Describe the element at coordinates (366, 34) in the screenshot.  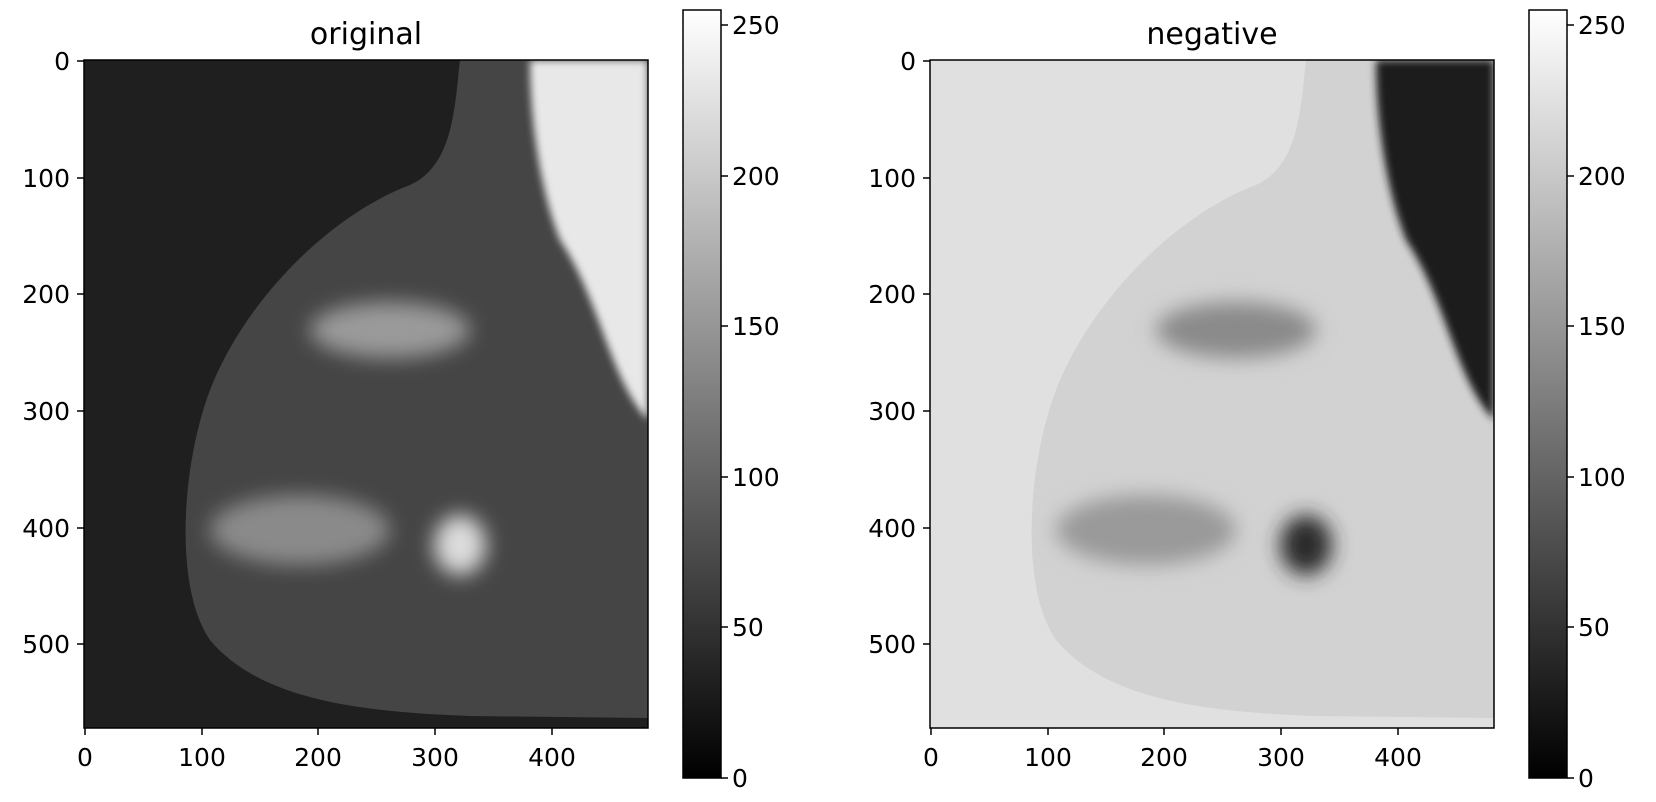
I see `panel-title: original` at that location.